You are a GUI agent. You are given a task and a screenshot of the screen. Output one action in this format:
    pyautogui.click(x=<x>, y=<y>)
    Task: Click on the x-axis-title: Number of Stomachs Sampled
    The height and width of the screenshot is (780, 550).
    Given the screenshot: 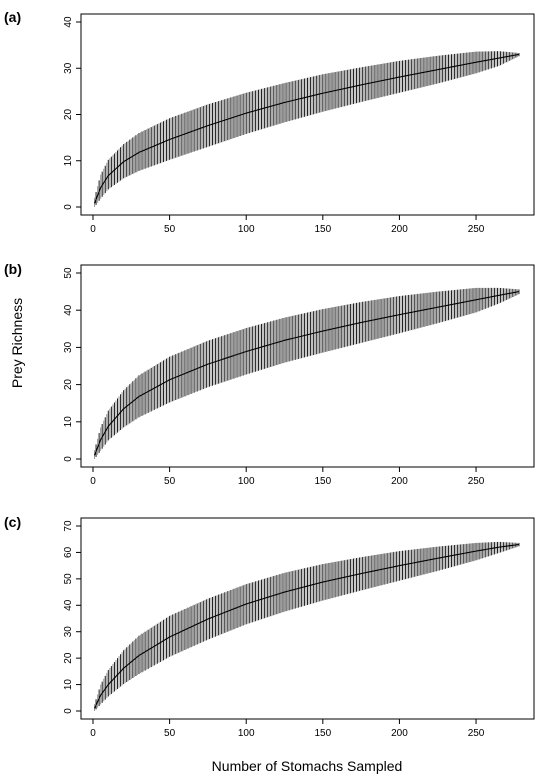 What is the action you would take?
    pyautogui.click(x=307, y=766)
    